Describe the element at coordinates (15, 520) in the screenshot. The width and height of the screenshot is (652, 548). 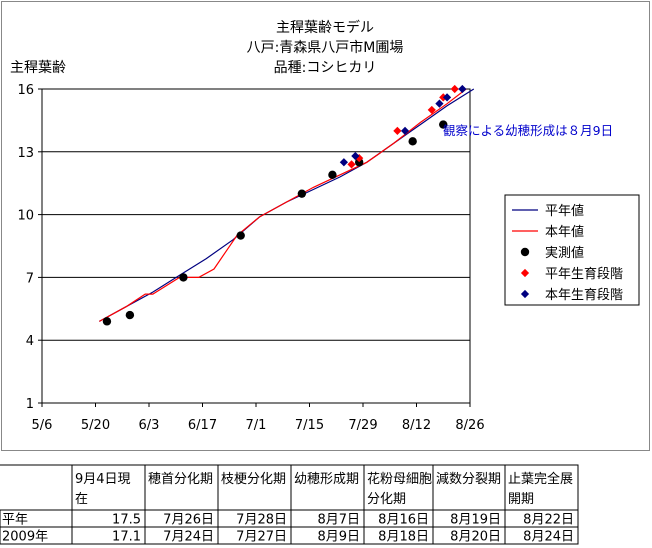
I see `table-cell-text: 平年` at that location.